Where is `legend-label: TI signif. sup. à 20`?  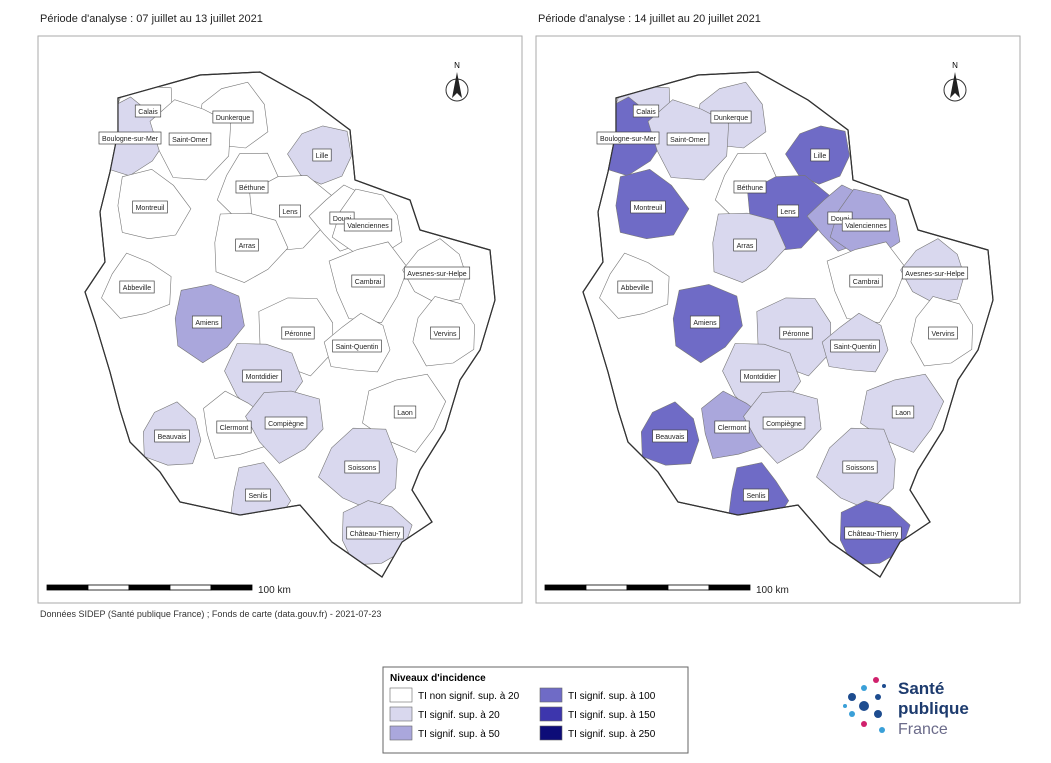 legend-label: TI signif. sup. à 20 is located at coordinates (459, 715).